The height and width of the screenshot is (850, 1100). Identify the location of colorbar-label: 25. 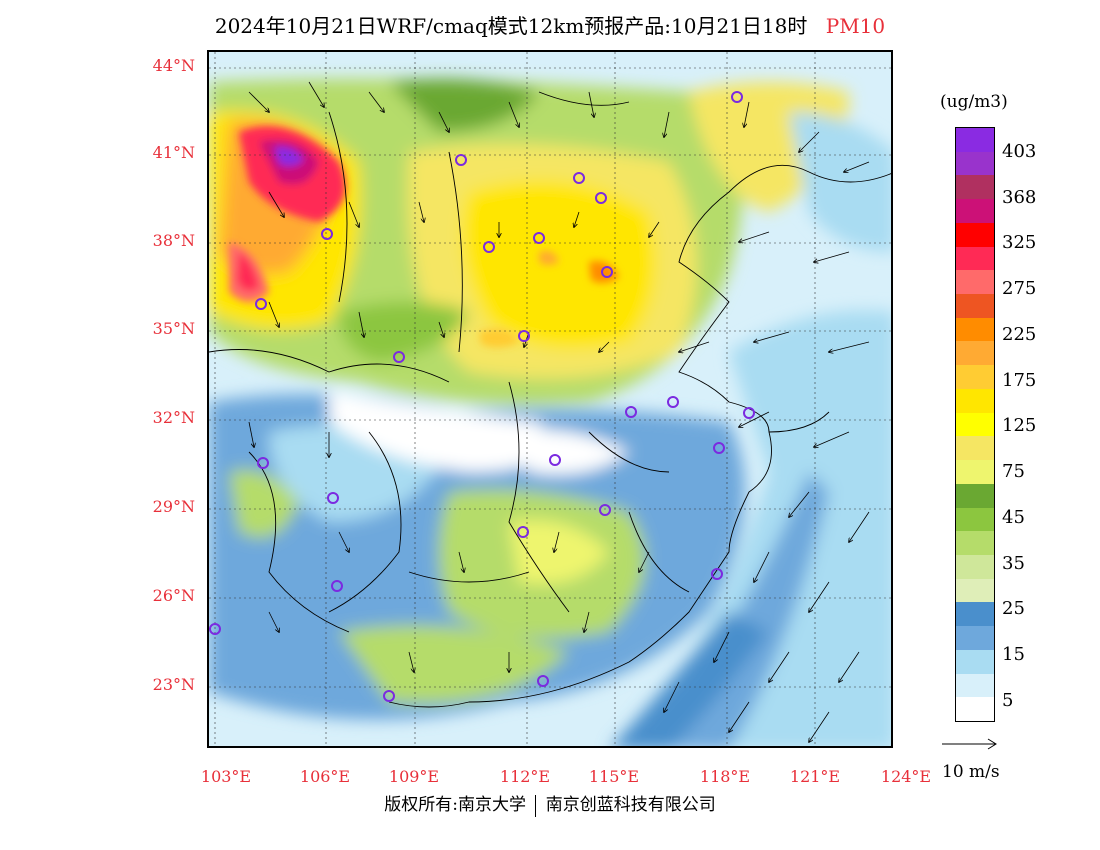
(1013, 608).